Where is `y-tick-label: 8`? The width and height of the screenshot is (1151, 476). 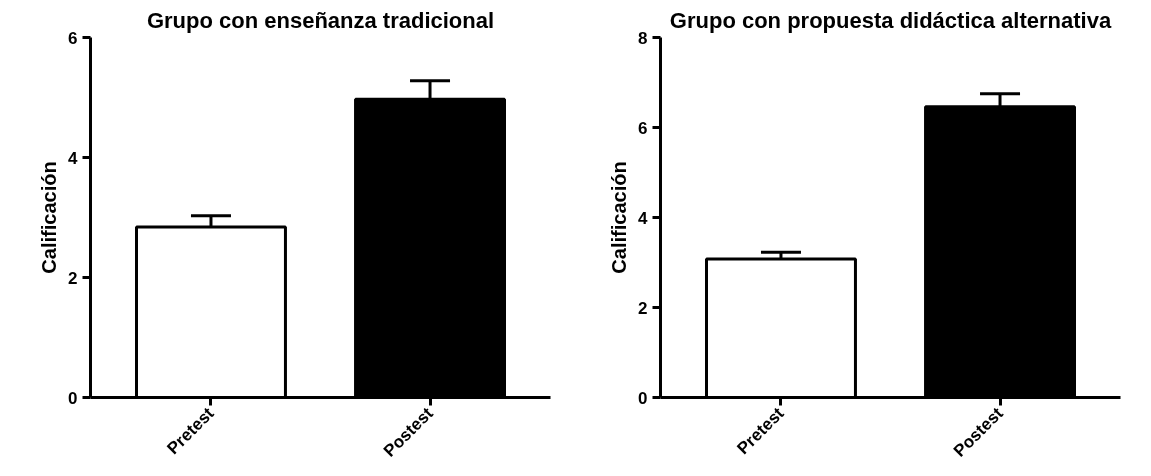
y-tick-label: 8 is located at coordinates (643, 38).